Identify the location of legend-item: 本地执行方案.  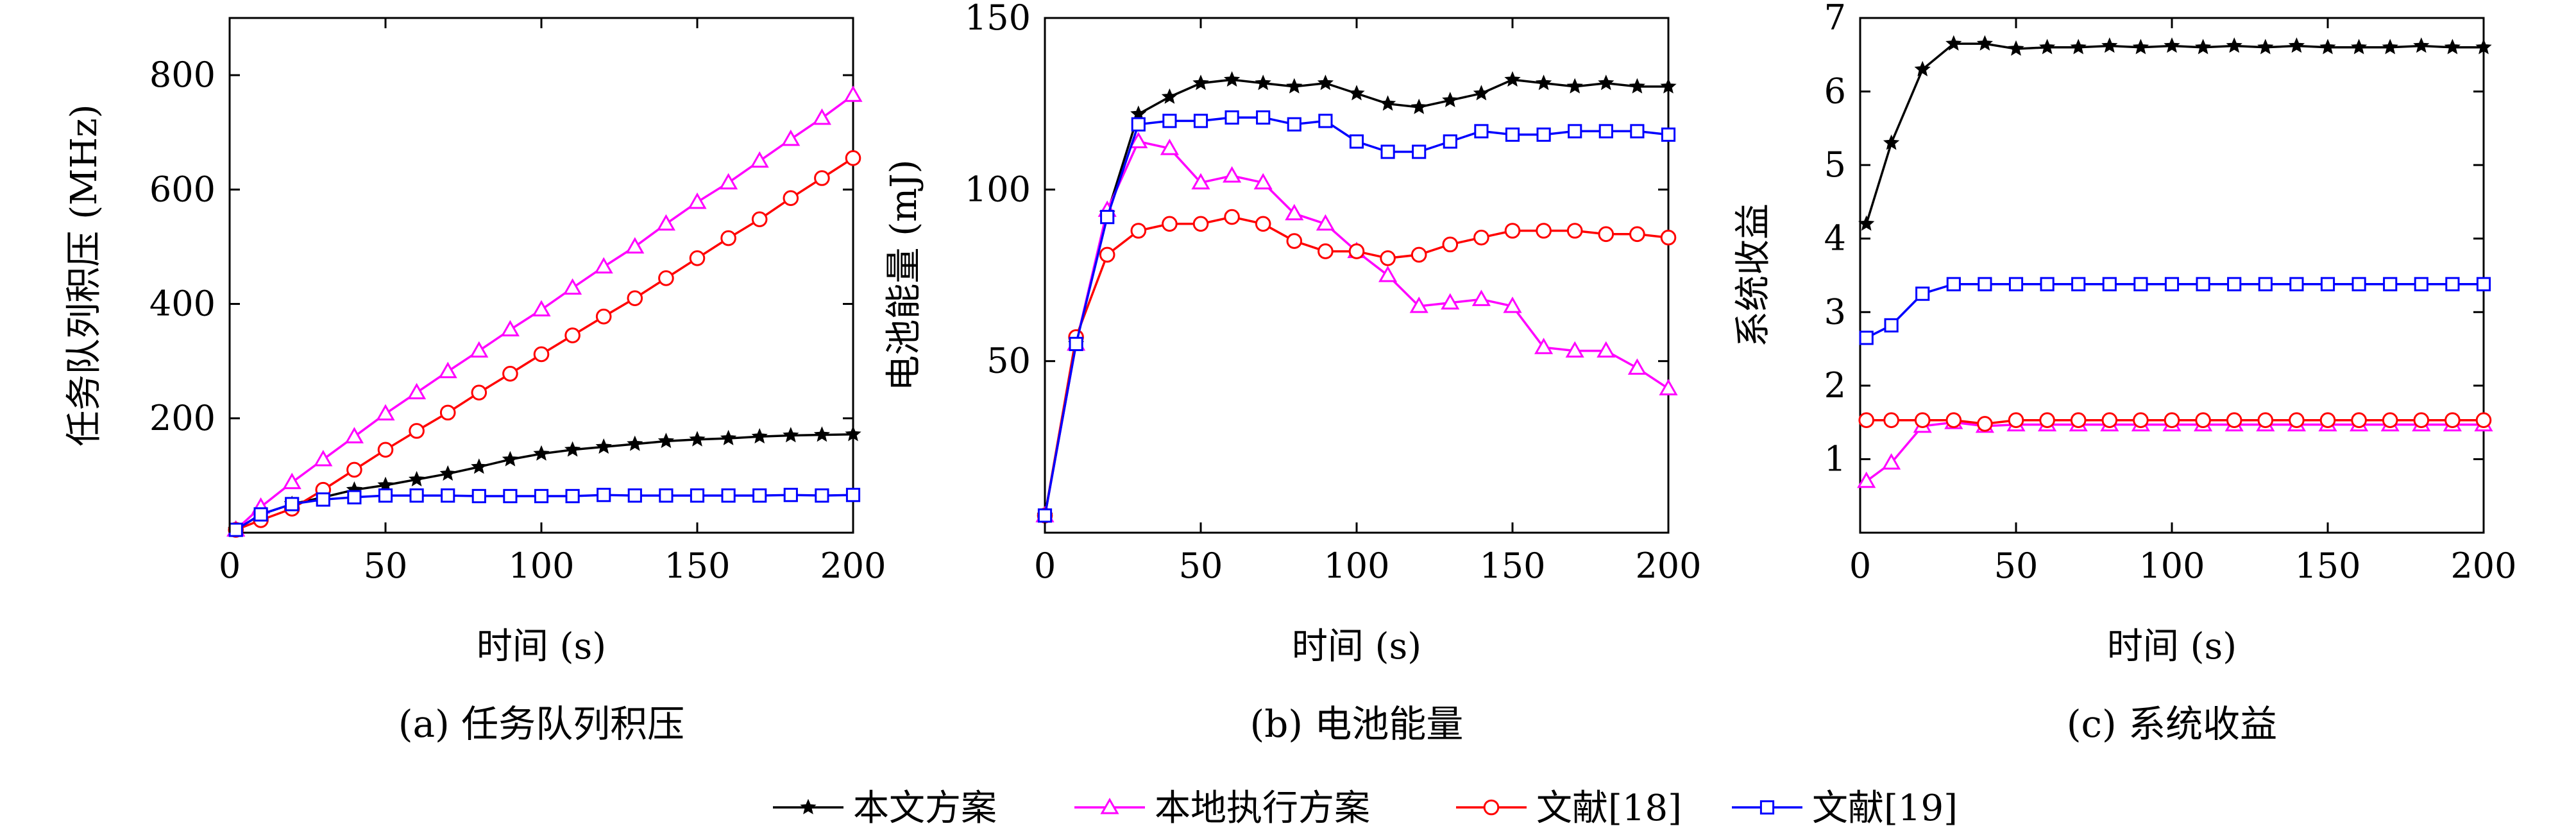
(1222, 806).